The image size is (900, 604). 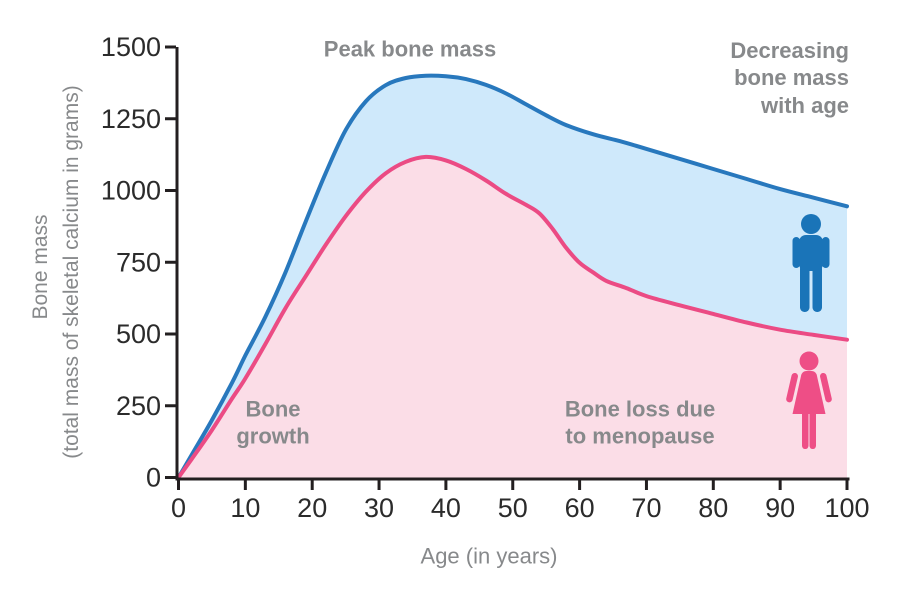 I want to click on annotation-bone-loss-menopause: Bone loss due to menopause, so click(x=640, y=422).